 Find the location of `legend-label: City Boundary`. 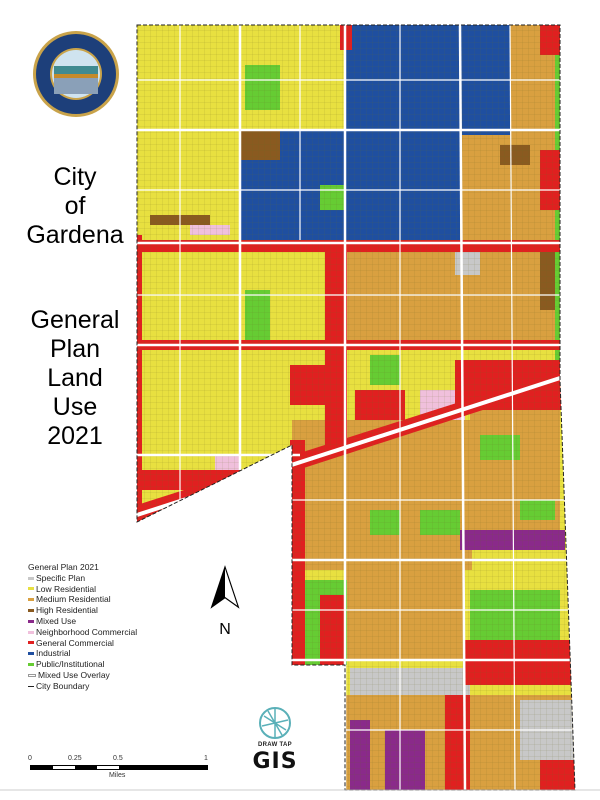

legend-label: City Boundary is located at coordinates (63, 685).